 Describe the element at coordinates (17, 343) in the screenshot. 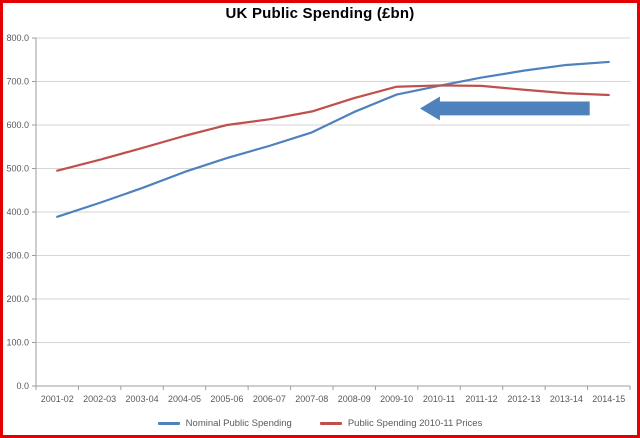

I see `y-tick-label: 100.0` at that location.